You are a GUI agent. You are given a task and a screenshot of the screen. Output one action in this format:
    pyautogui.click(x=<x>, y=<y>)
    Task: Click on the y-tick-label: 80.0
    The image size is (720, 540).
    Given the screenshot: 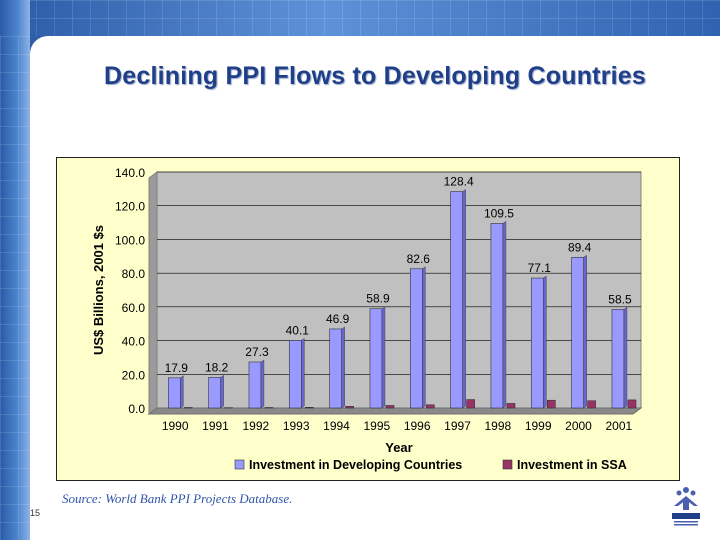 What is the action you would take?
    pyautogui.click(x=134, y=274)
    